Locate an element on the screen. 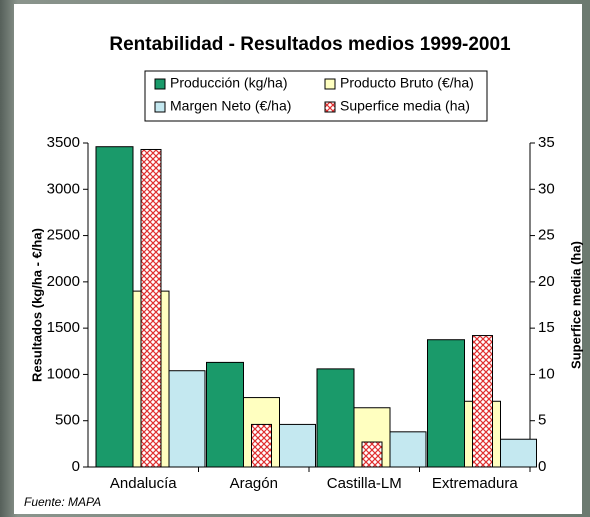 The height and width of the screenshot is (517, 590). y2-tick-label: 10 is located at coordinates (546, 373).